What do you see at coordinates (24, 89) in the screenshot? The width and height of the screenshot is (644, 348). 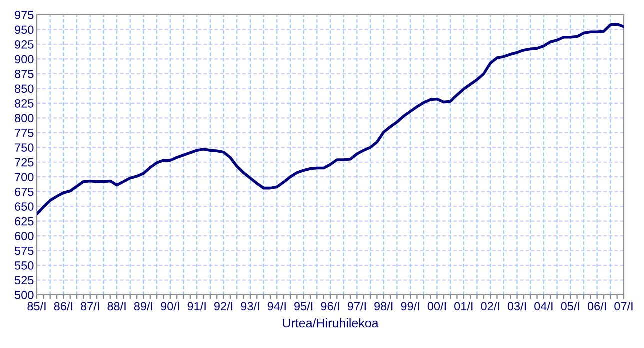 I see `y-tick-label: 850` at bounding box center [24, 89].